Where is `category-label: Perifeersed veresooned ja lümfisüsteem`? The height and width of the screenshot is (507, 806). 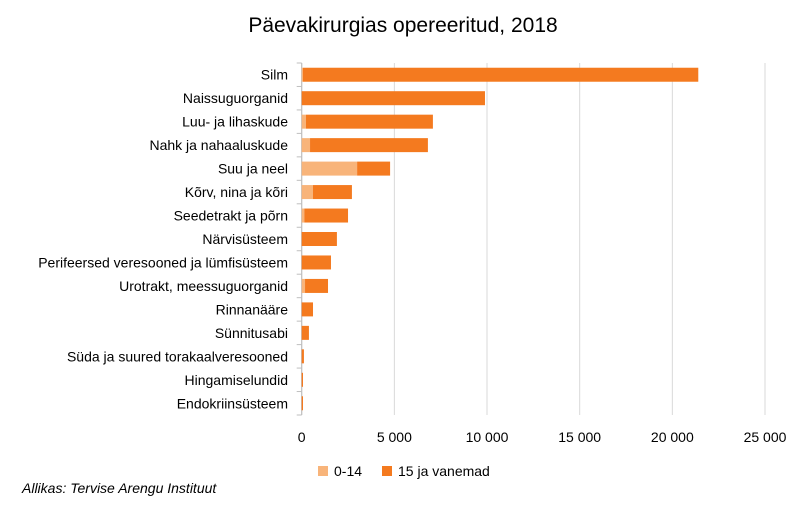
category-label: Perifeersed veresooned ja lümfisüsteem is located at coordinates (163, 262).